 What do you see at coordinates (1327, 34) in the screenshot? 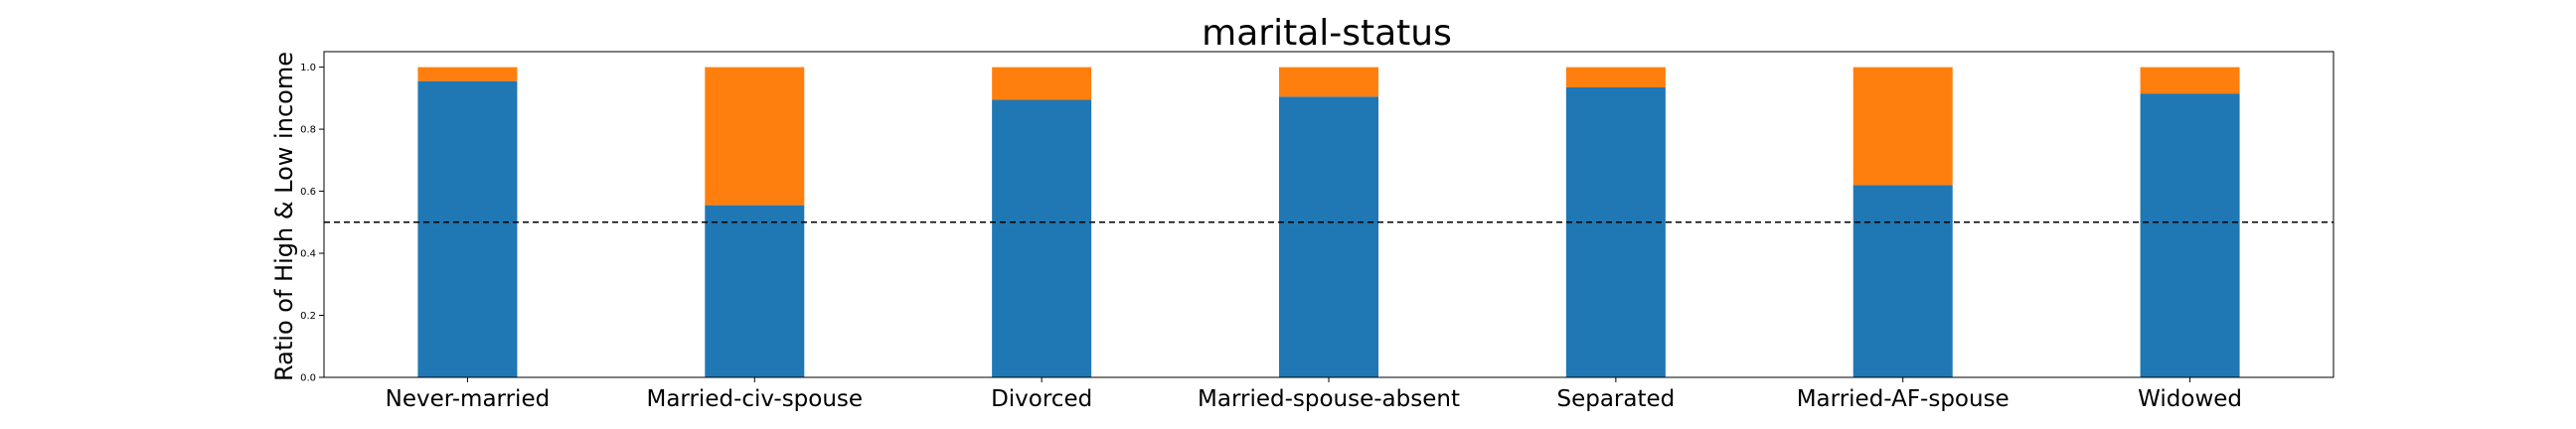
I see `chart-title: marital-status` at bounding box center [1327, 34].